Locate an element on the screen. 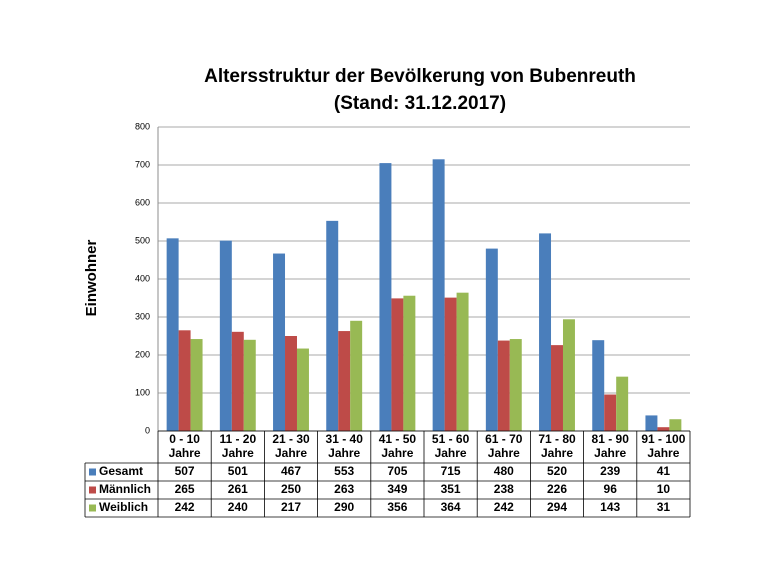 The height and width of the screenshot is (576, 768). table-value: 239 is located at coordinates (610, 471).